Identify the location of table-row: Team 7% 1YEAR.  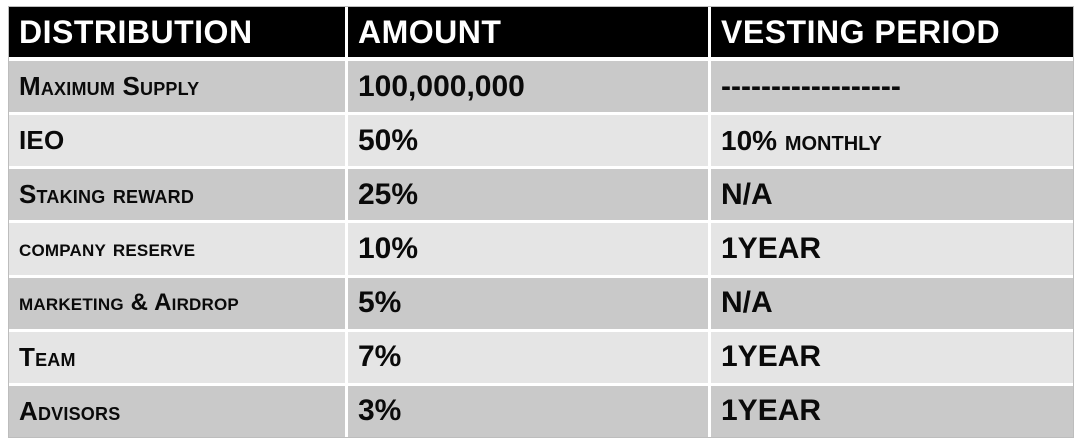
(541, 358).